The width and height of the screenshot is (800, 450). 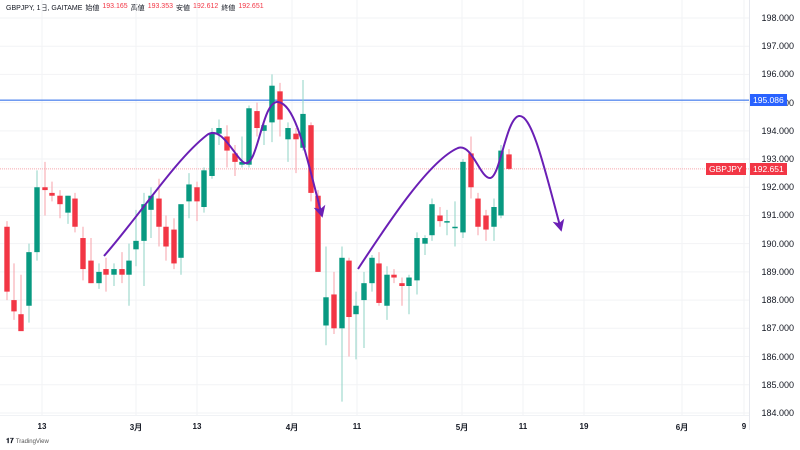 I want to click on high-value: 193.353, so click(x=160, y=6).